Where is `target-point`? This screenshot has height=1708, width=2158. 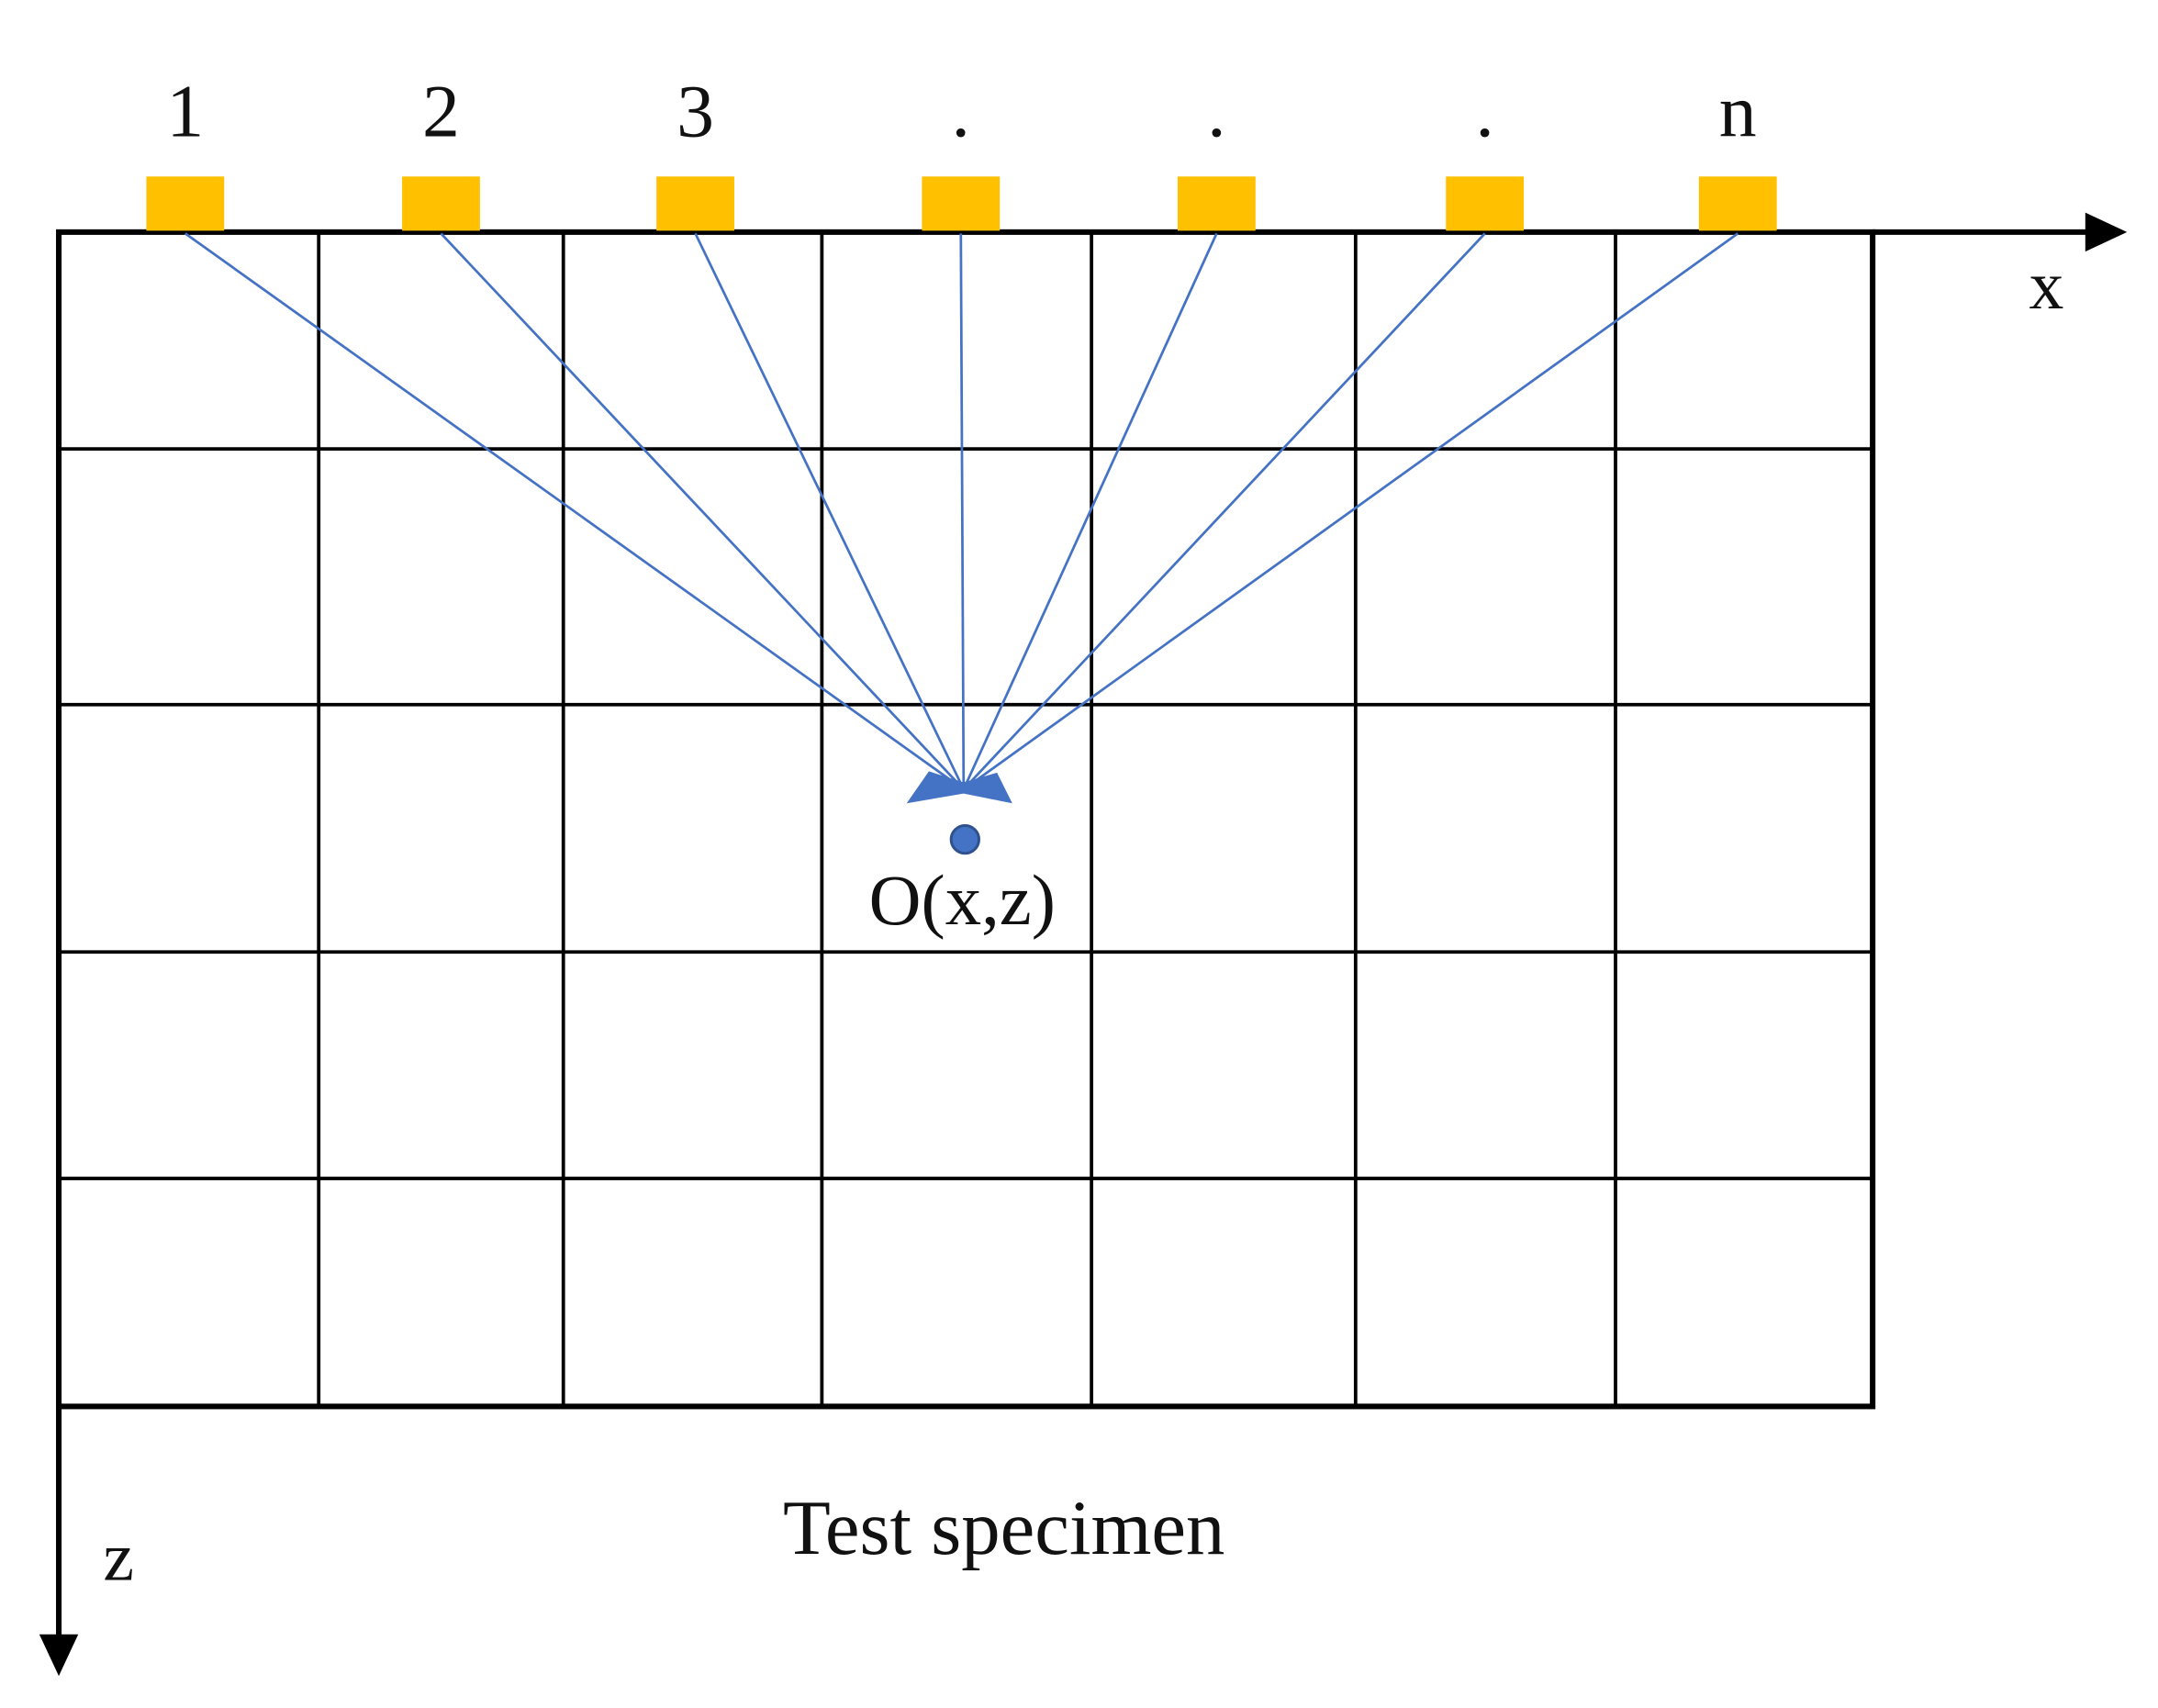
target-point is located at coordinates (965, 839).